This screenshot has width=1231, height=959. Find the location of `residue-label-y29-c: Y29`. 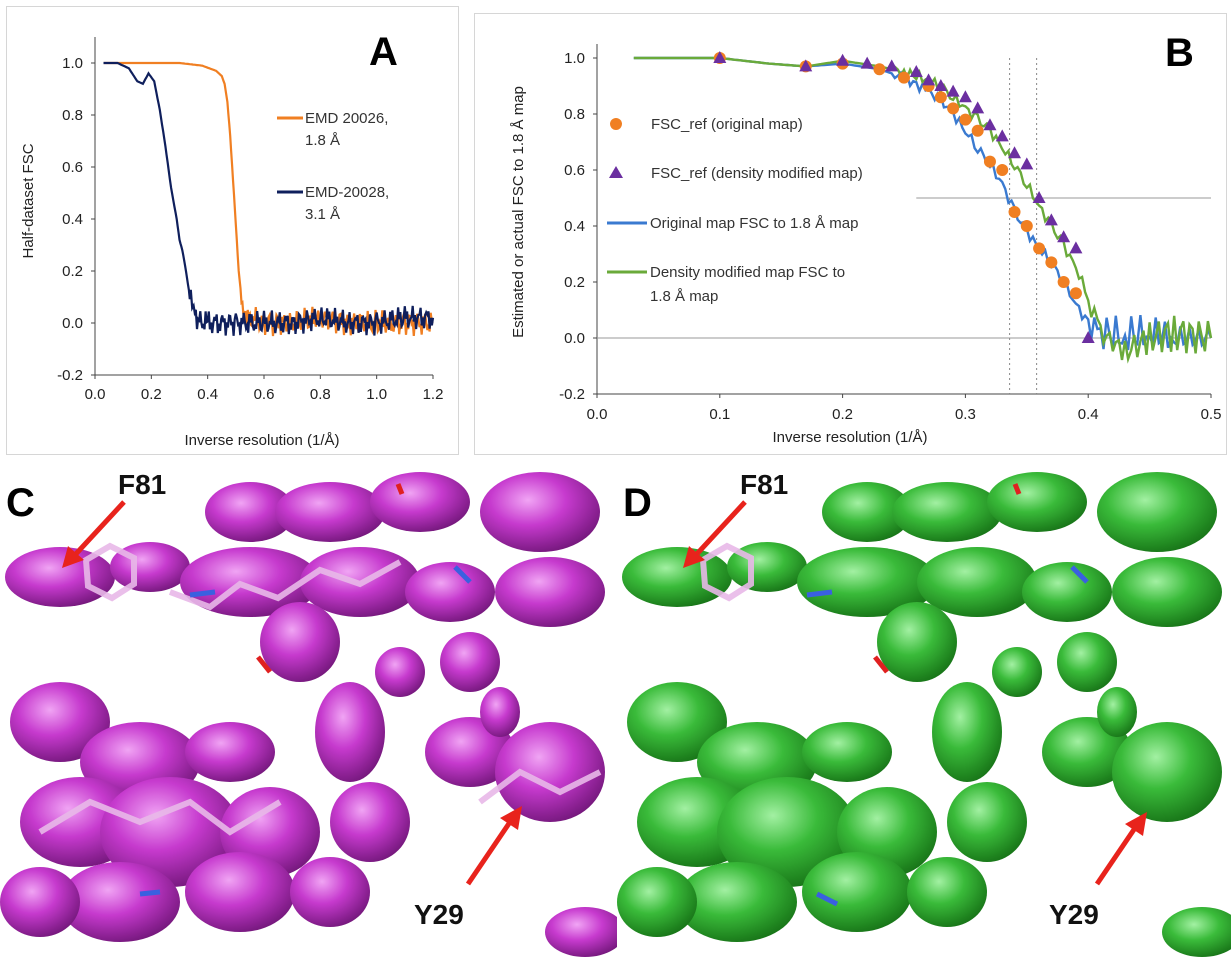

residue-label-y29-c: Y29 is located at coordinates (439, 914).